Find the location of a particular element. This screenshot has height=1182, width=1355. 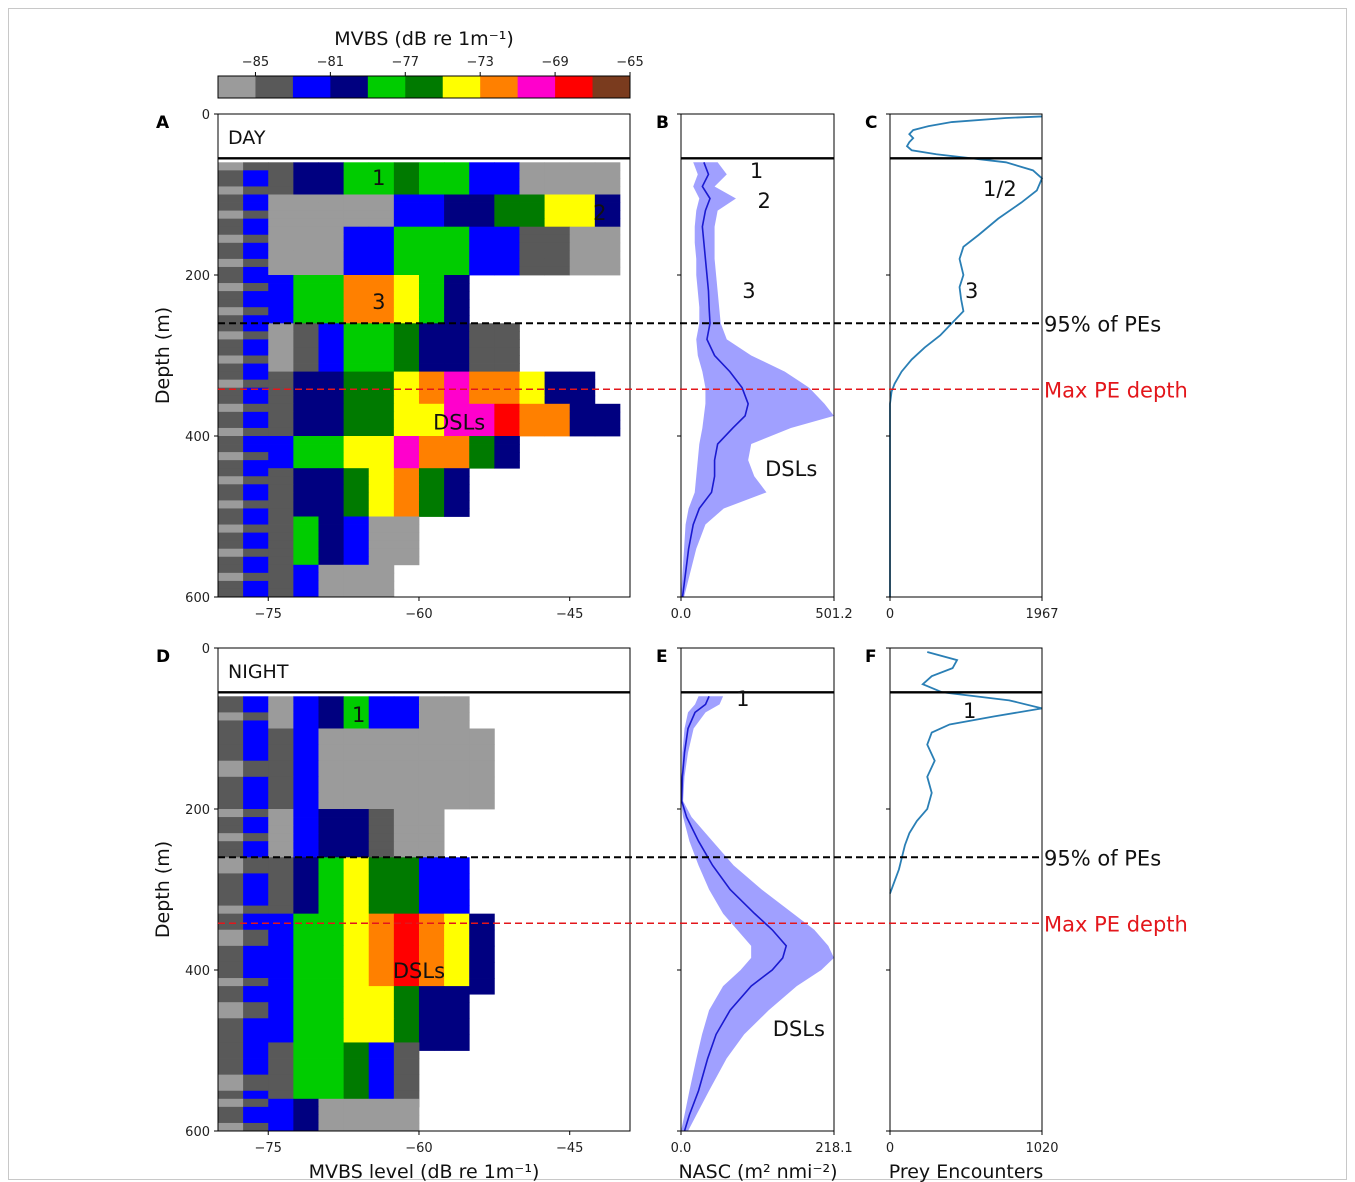

nasc-annotation: 2 is located at coordinates (764, 201).